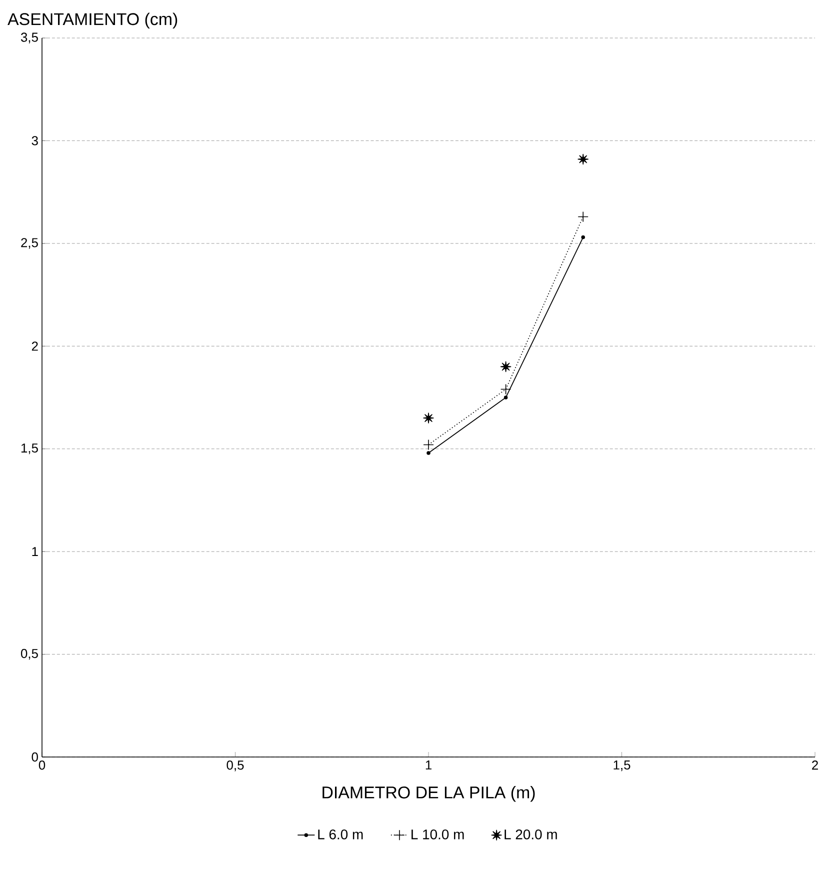 Image resolution: width=821 pixels, height=880 pixels. I want to click on x-axis-title: DIAMETRO DE LA PILA (m), so click(428, 794).